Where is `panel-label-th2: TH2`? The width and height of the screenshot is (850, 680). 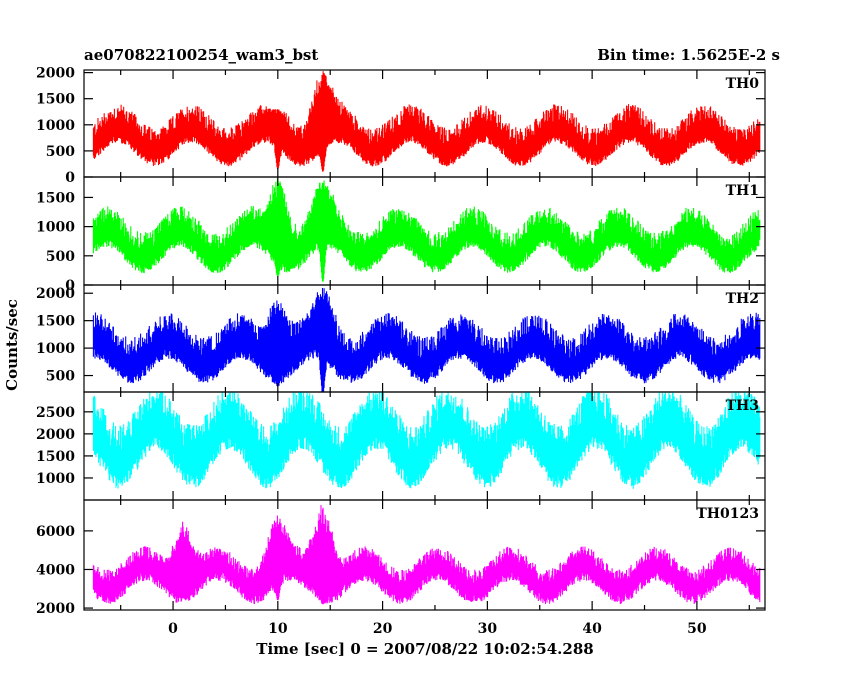
panel-label-th2: TH2 is located at coordinates (742, 299).